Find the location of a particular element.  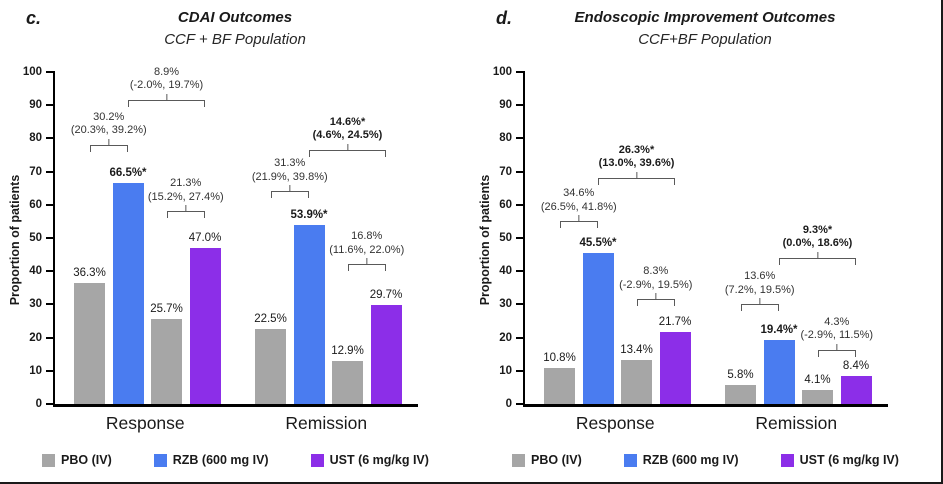

legend-c: PBO (IV) RZB (600 mg IV) UST (6 mg/kg IV) is located at coordinates (235, 460).